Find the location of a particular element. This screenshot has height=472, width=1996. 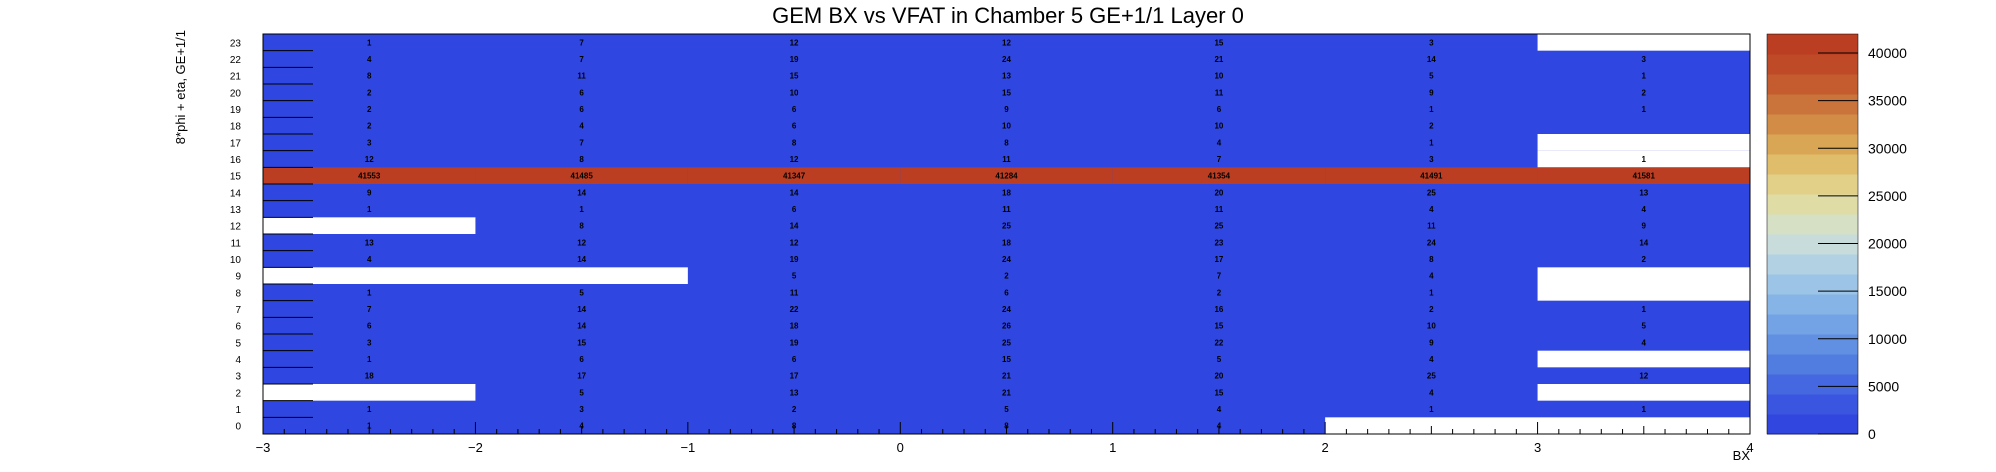

y-tick-label: 21 is located at coordinates (236, 77).